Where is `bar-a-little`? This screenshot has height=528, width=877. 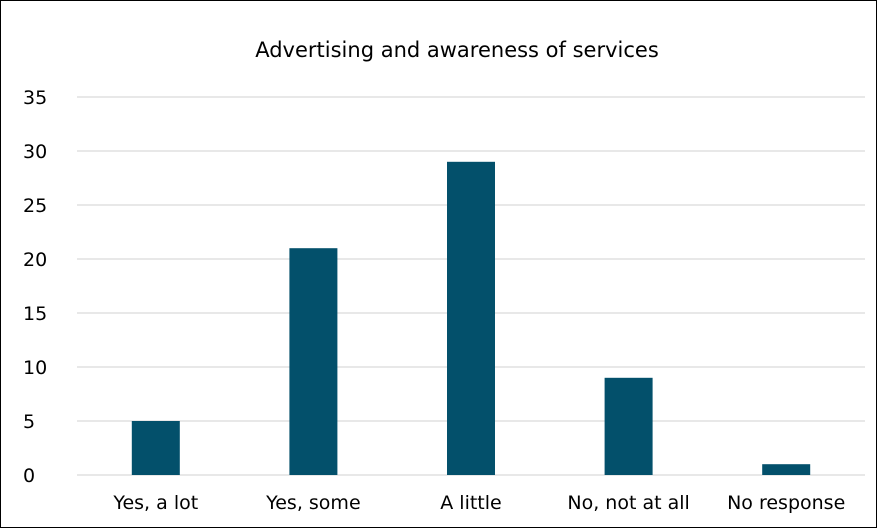 bar-a-little is located at coordinates (471, 318).